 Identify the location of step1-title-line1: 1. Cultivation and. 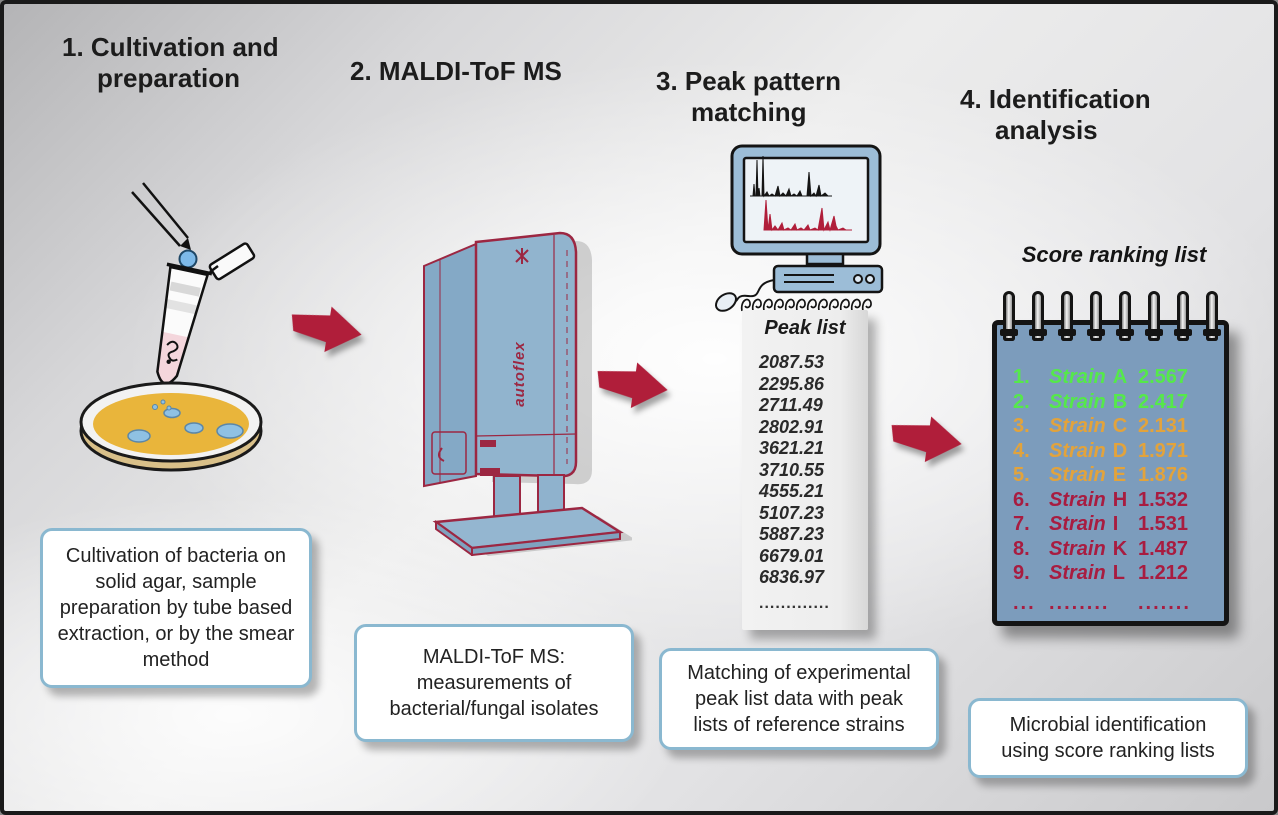
(170, 47).